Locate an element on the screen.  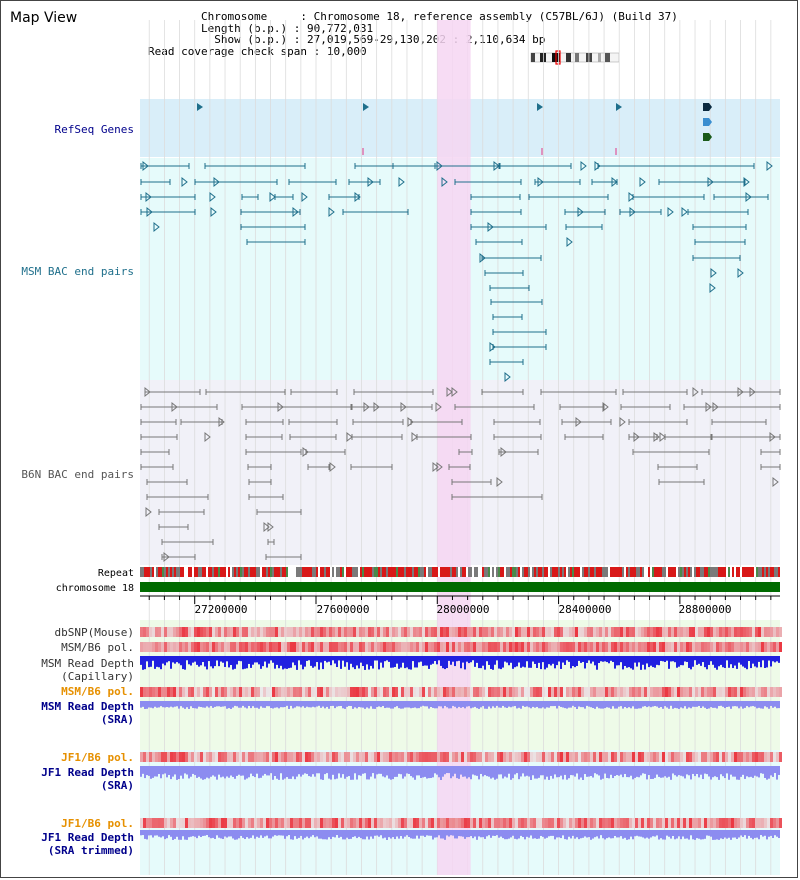
length-label: Length (b.p.) is located at coordinates (244, 28).